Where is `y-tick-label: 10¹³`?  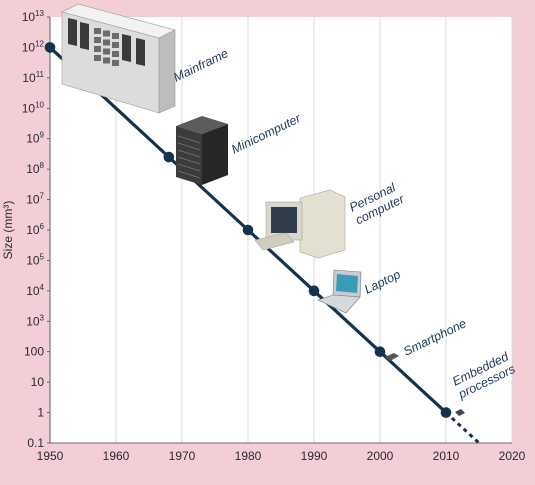 y-tick-label: 10¹³ is located at coordinates (33, 16).